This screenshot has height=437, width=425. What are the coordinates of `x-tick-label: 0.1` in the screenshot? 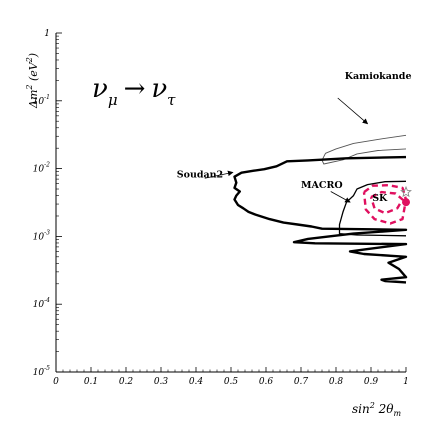 It's located at (91, 382).